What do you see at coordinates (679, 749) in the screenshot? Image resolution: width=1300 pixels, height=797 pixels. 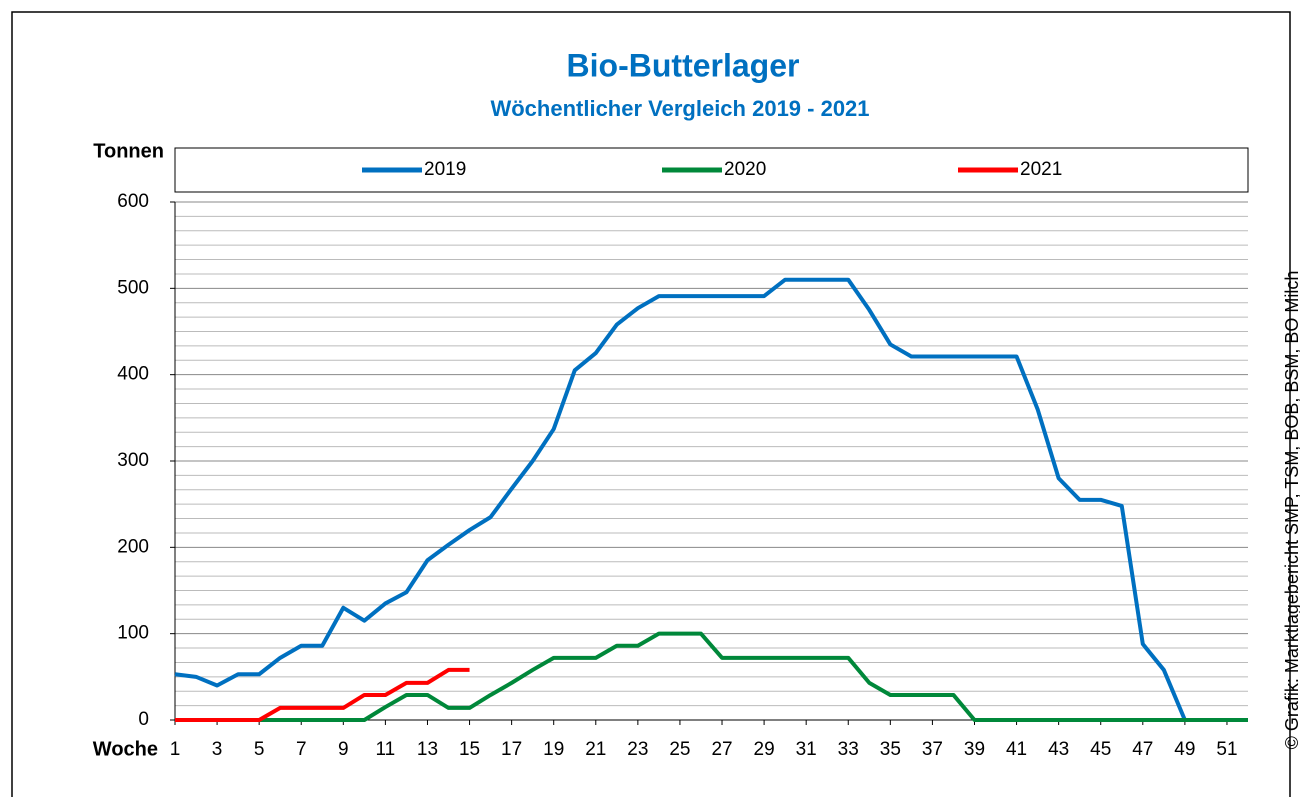 I see `x-tick-label: 25` at bounding box center [679, 749].